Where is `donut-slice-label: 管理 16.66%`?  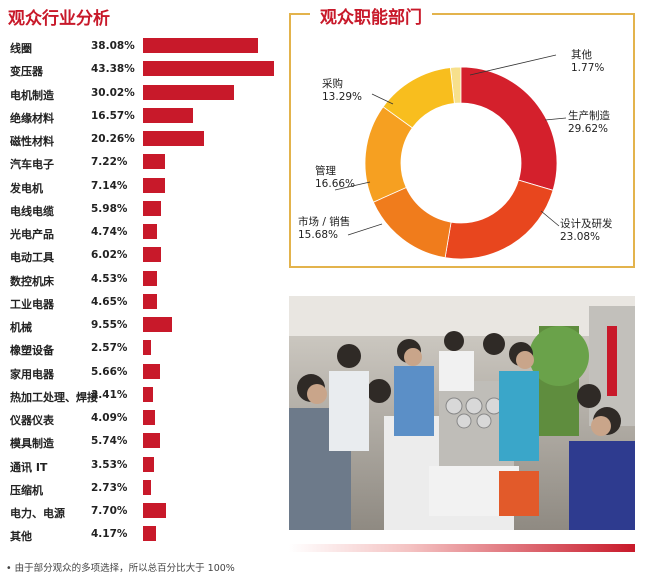
donut-slice-label: 管理 16.66% is located at coordinates (335, 178).